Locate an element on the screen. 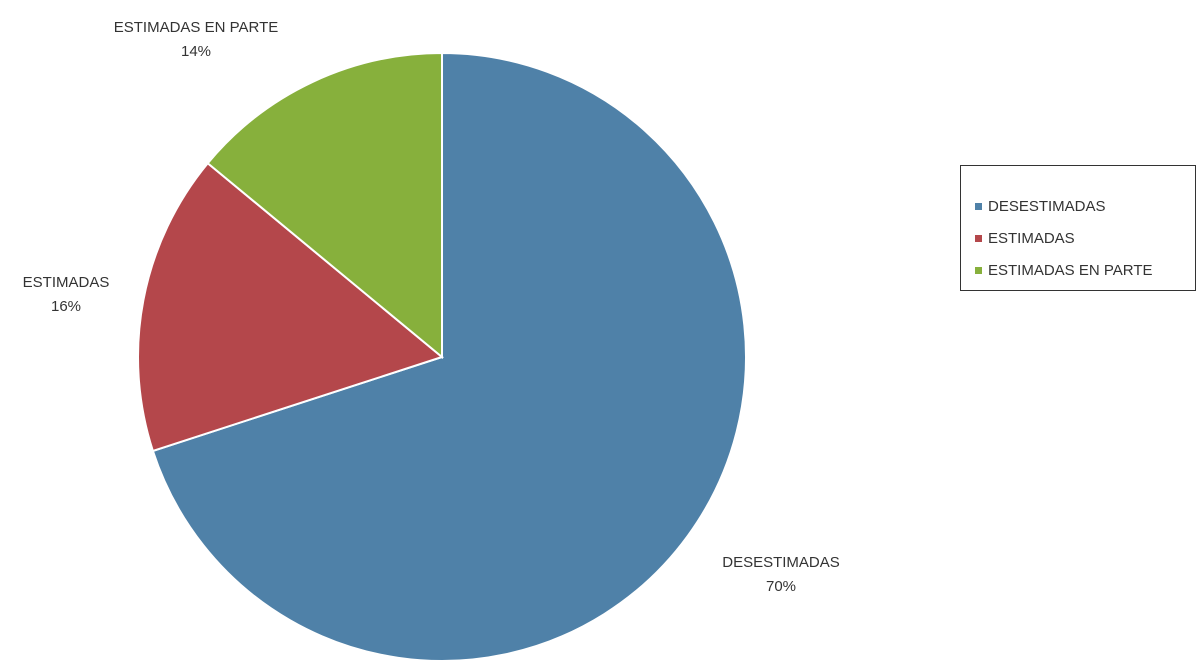  slice-label-name: ESTIMADAS is located at coordinates (66, 282).